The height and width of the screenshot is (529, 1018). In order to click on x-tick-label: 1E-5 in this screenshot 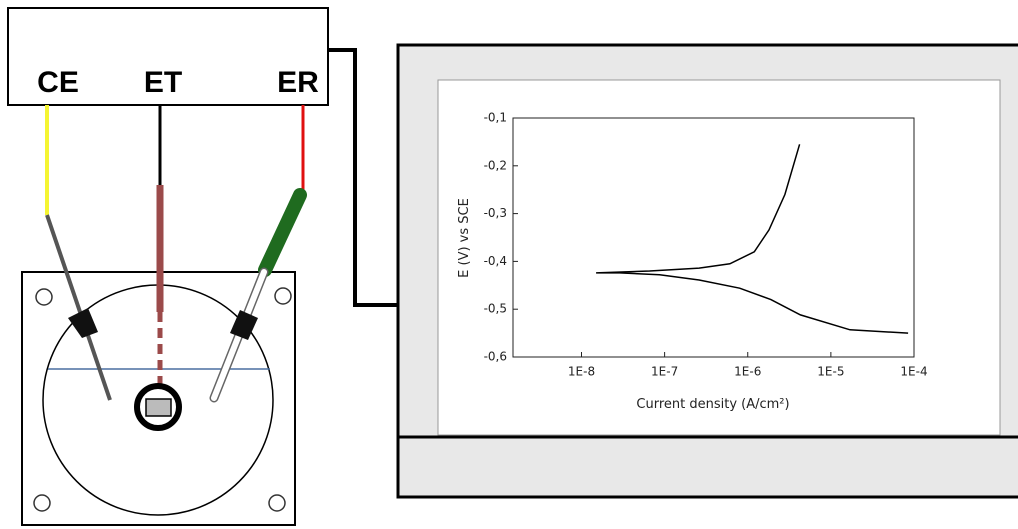, I will do `click(830, 372)`.